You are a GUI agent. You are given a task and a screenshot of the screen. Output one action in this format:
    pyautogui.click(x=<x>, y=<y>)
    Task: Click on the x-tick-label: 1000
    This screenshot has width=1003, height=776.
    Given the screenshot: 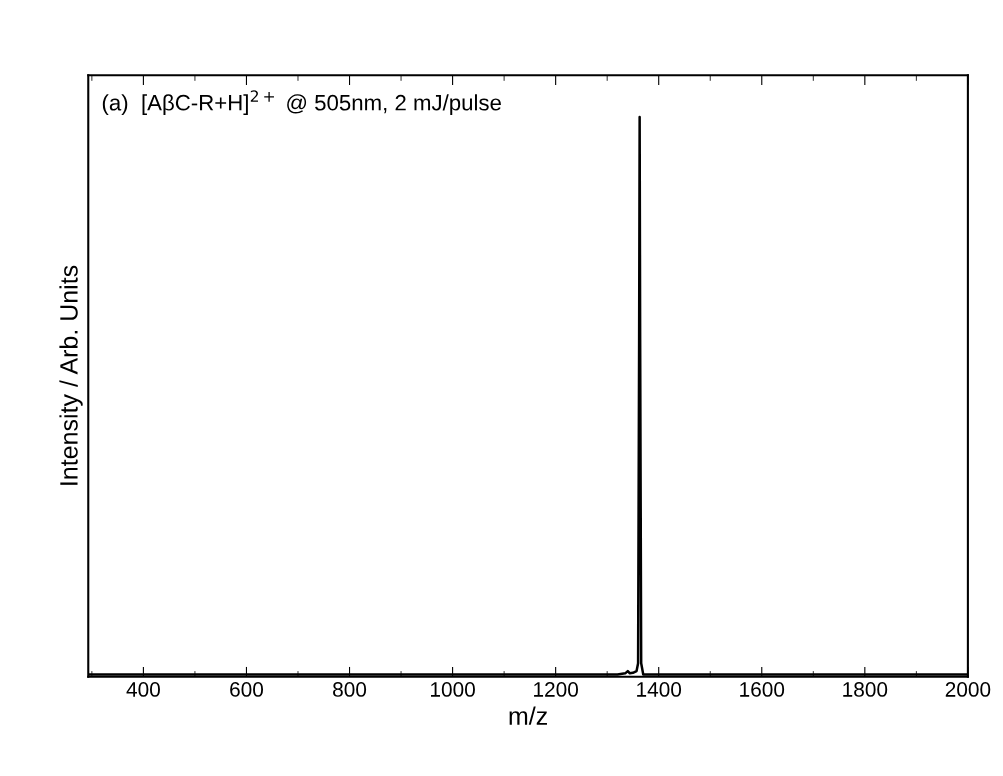 What is the action you would take?
    pyautogui.click(x=453, y=689)
    